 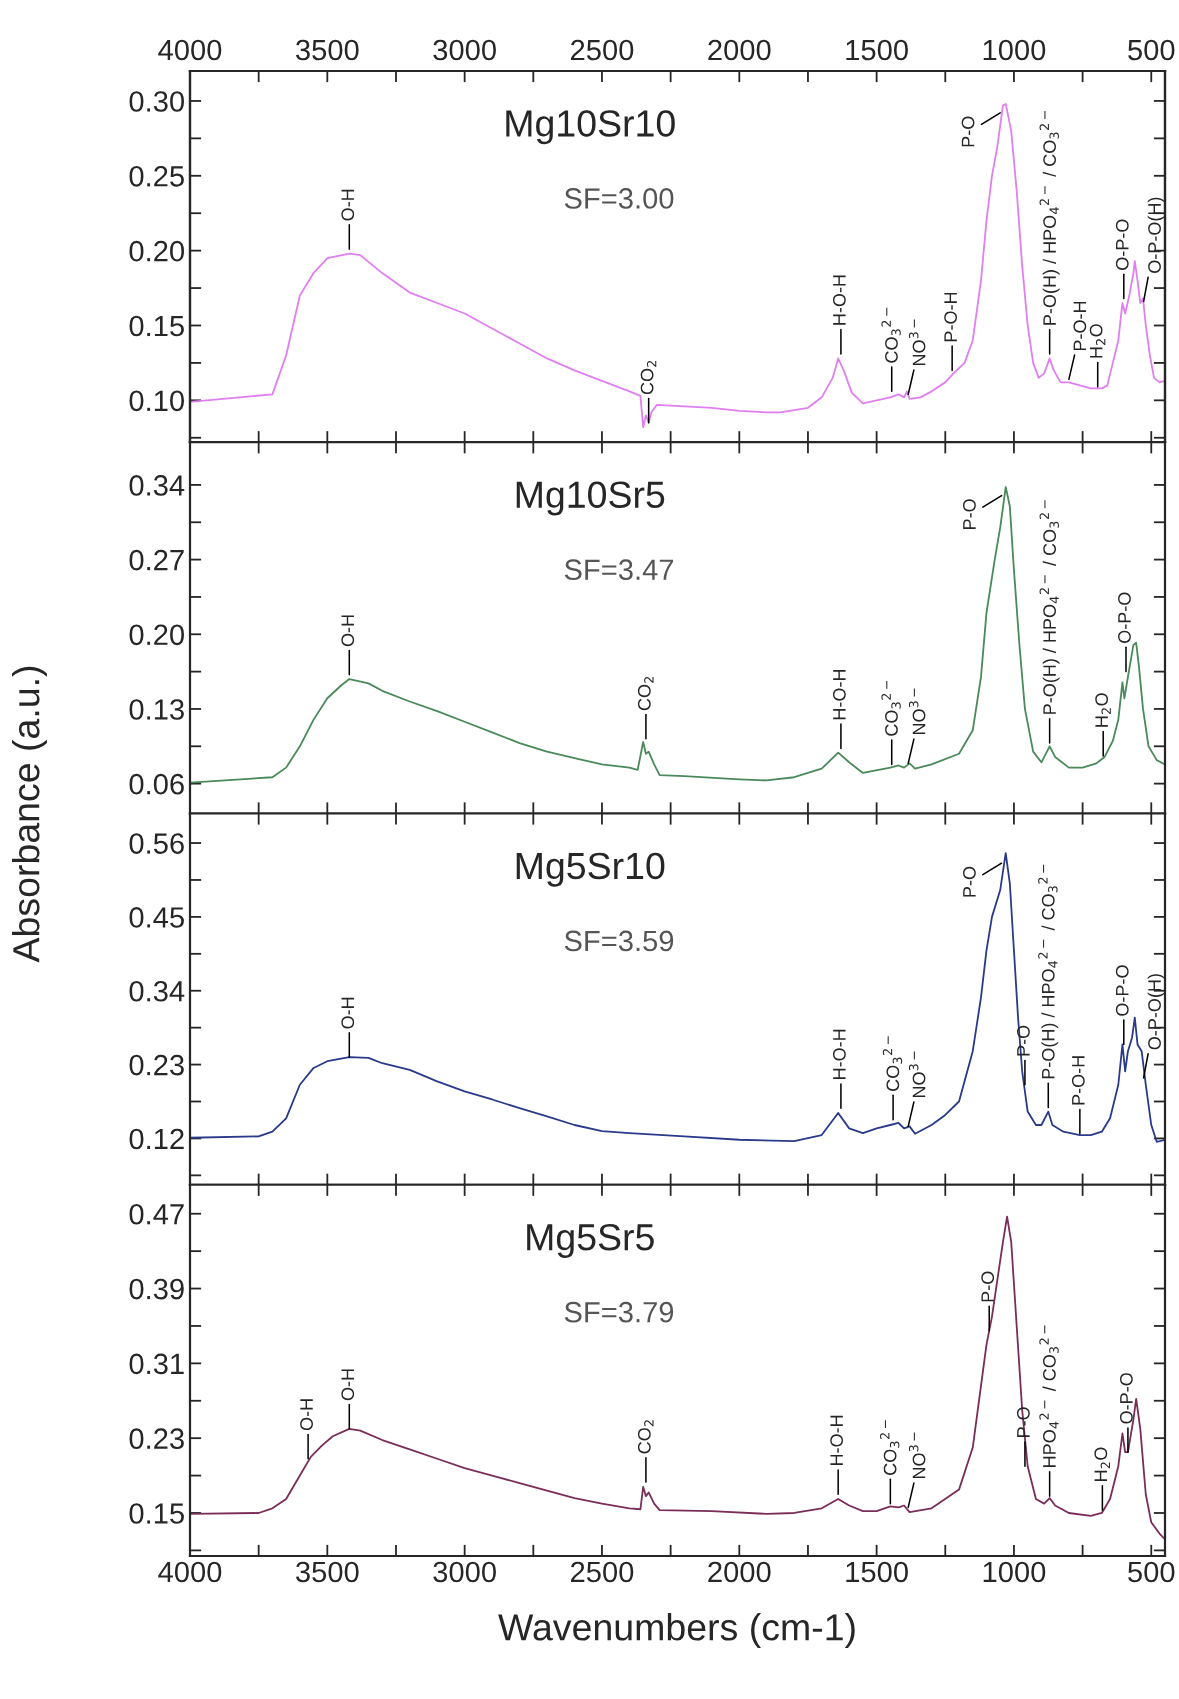 I want to click on x2-tick-label: 4000, so click(x=190, y=50).